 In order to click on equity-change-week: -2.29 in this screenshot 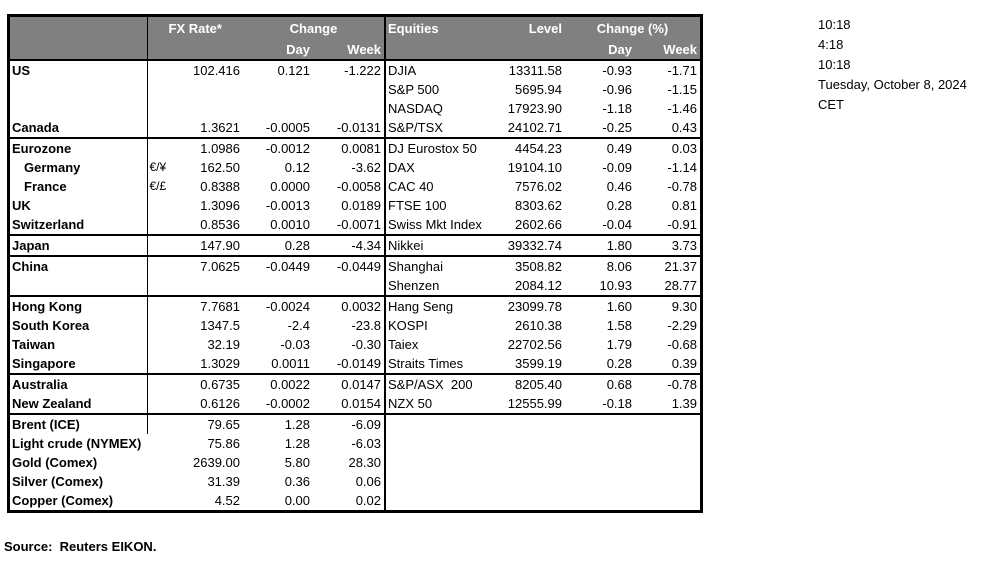, I will do `click(682, 325)`.